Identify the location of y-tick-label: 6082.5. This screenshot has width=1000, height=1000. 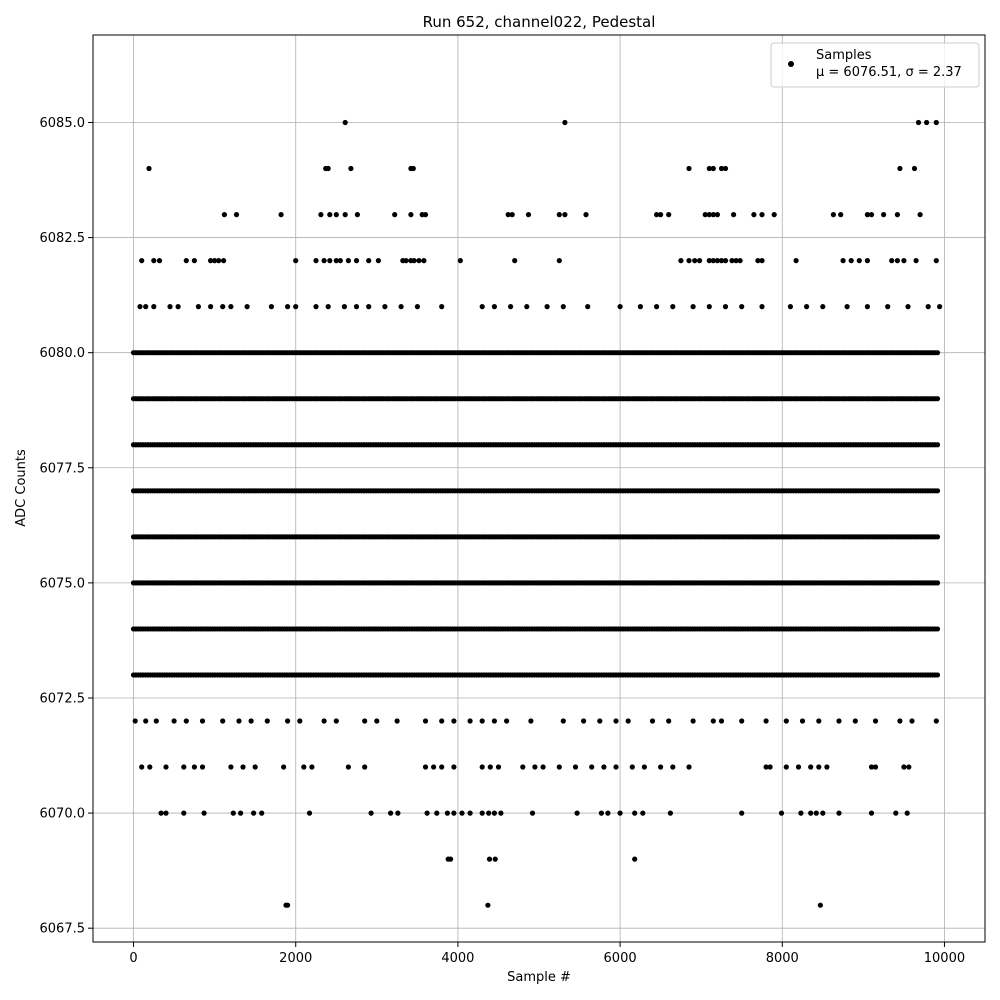
(63, 238).